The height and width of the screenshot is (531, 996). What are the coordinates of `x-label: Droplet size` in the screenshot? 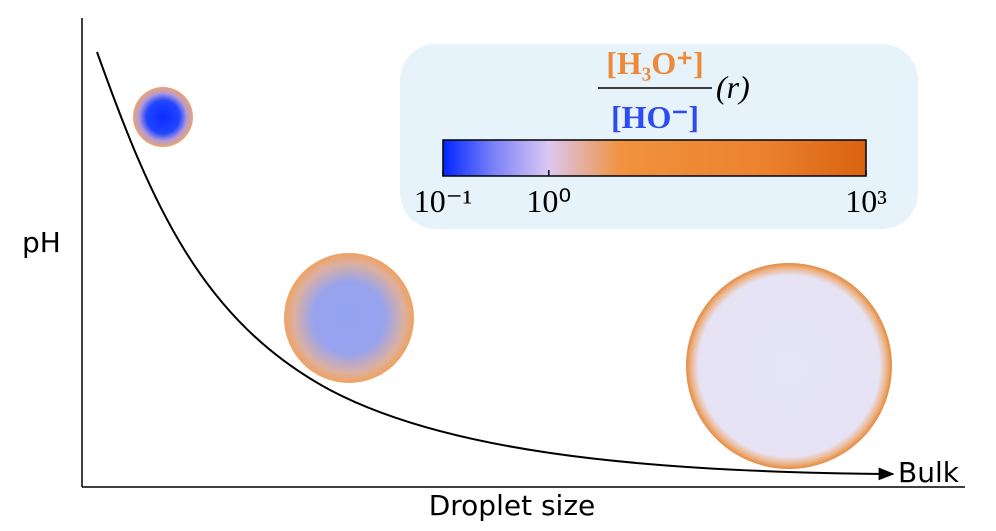 It's located at (512, 505).